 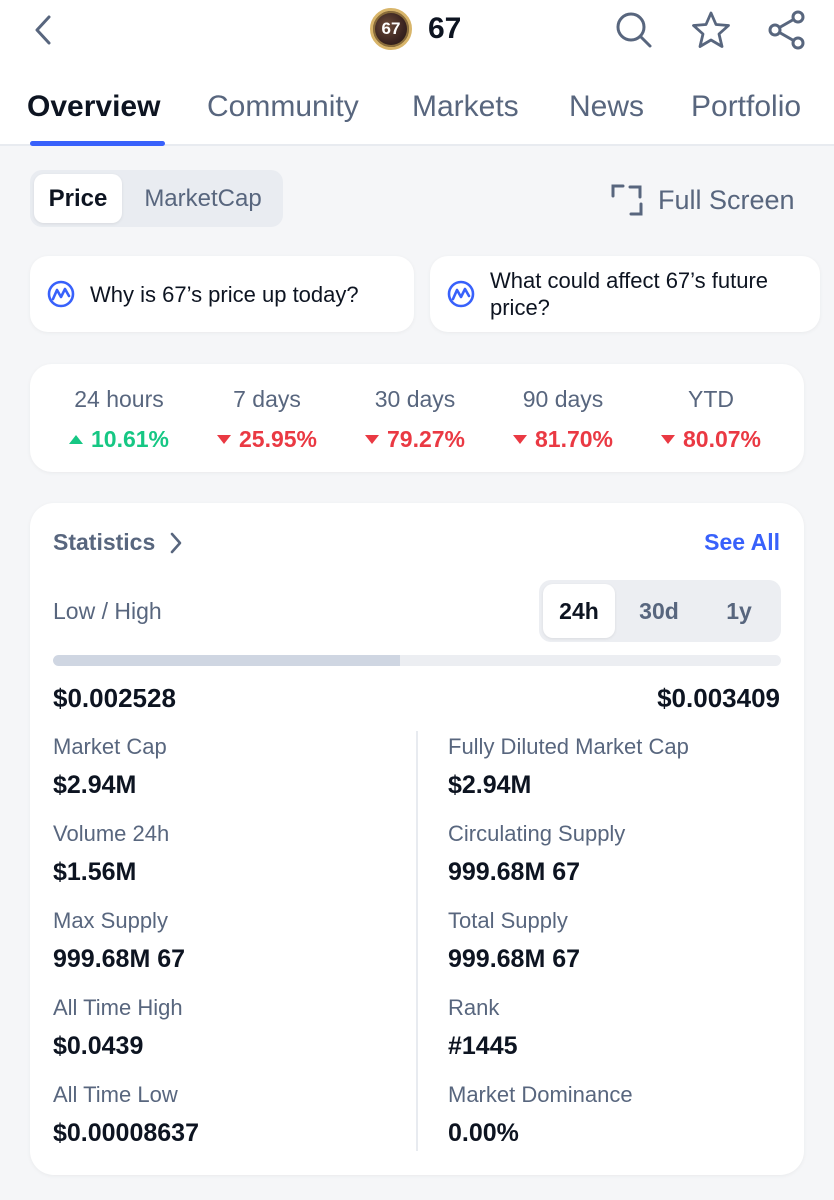 What do you see at coordinates (417, 660) in the screenshot?
I see `low-high-range-bar` at bounding box center [417, 660].